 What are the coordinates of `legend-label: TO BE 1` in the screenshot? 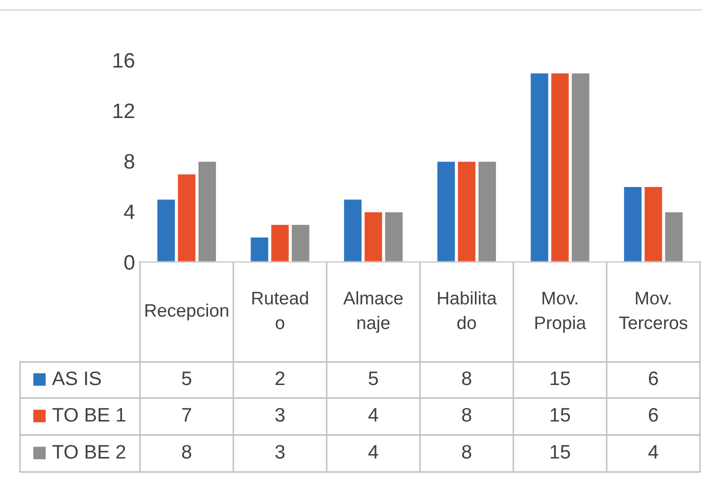 It's located at (89, 415).